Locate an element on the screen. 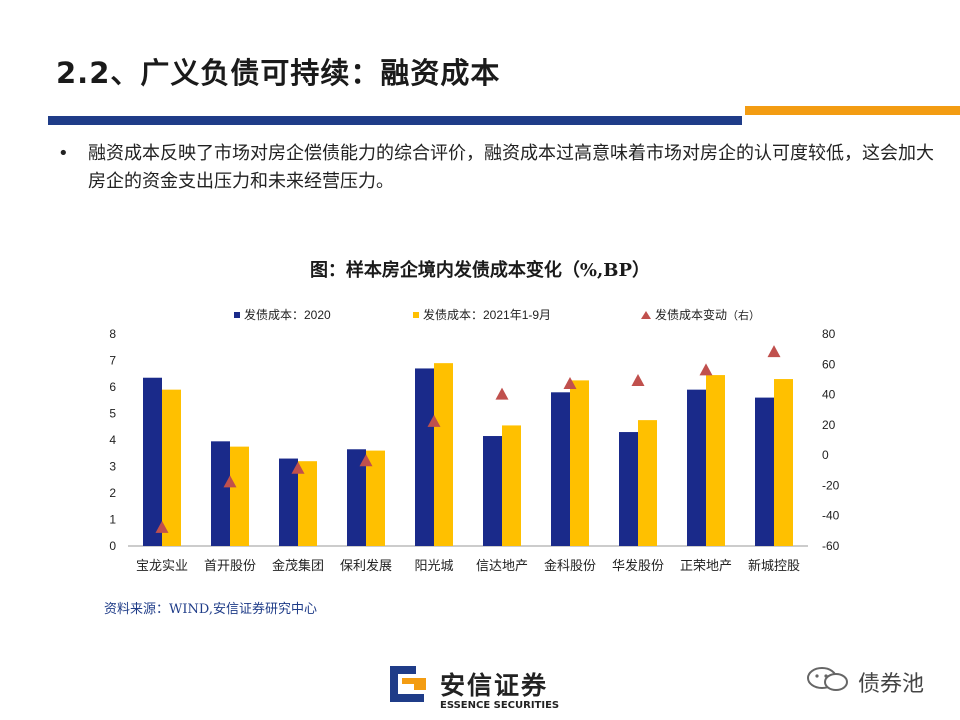 The image size is (960, 720). y-right-tick-label: 40 is located at coordinates (829, 395).